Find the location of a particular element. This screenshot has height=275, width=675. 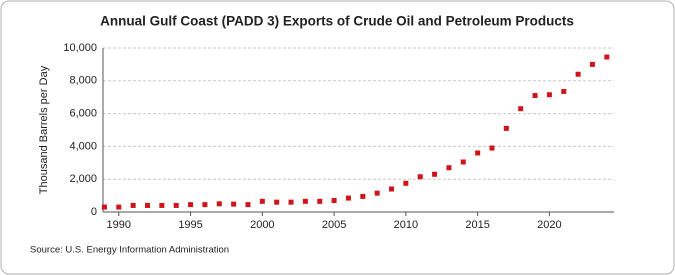

y-tick-label: 0 is located at coordinates (94, 212).